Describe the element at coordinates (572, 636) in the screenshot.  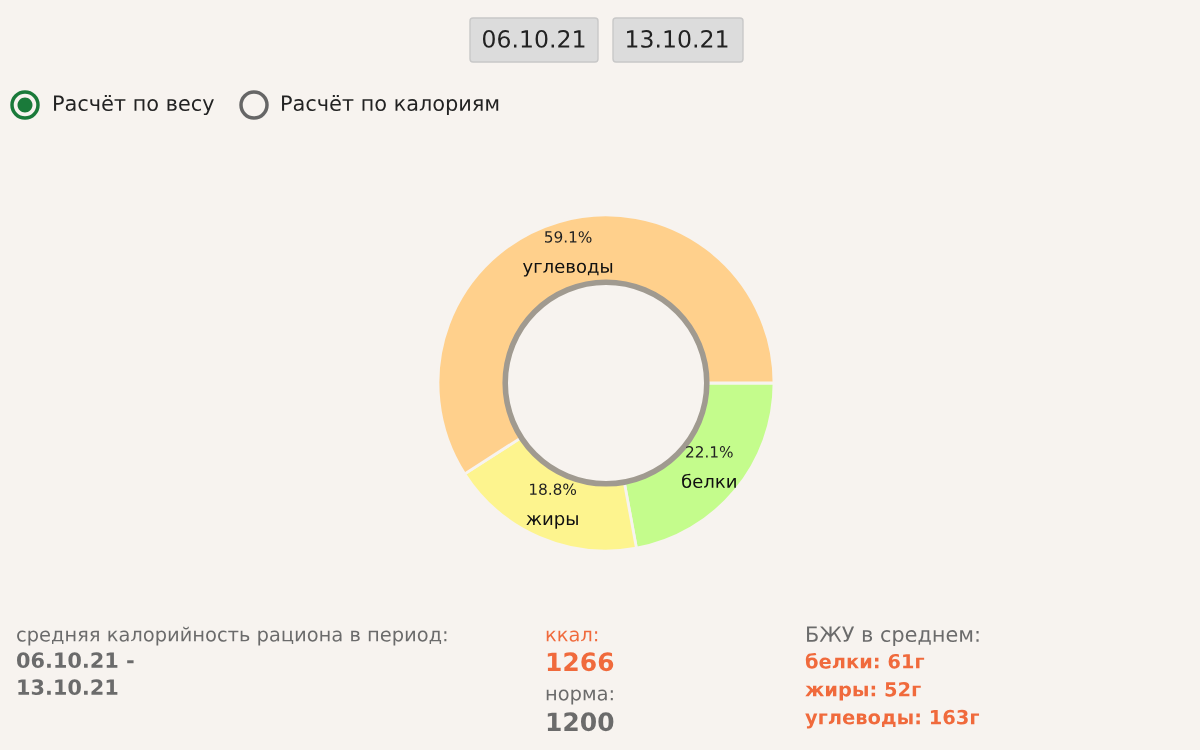
I see `text: ккал:` at that location.